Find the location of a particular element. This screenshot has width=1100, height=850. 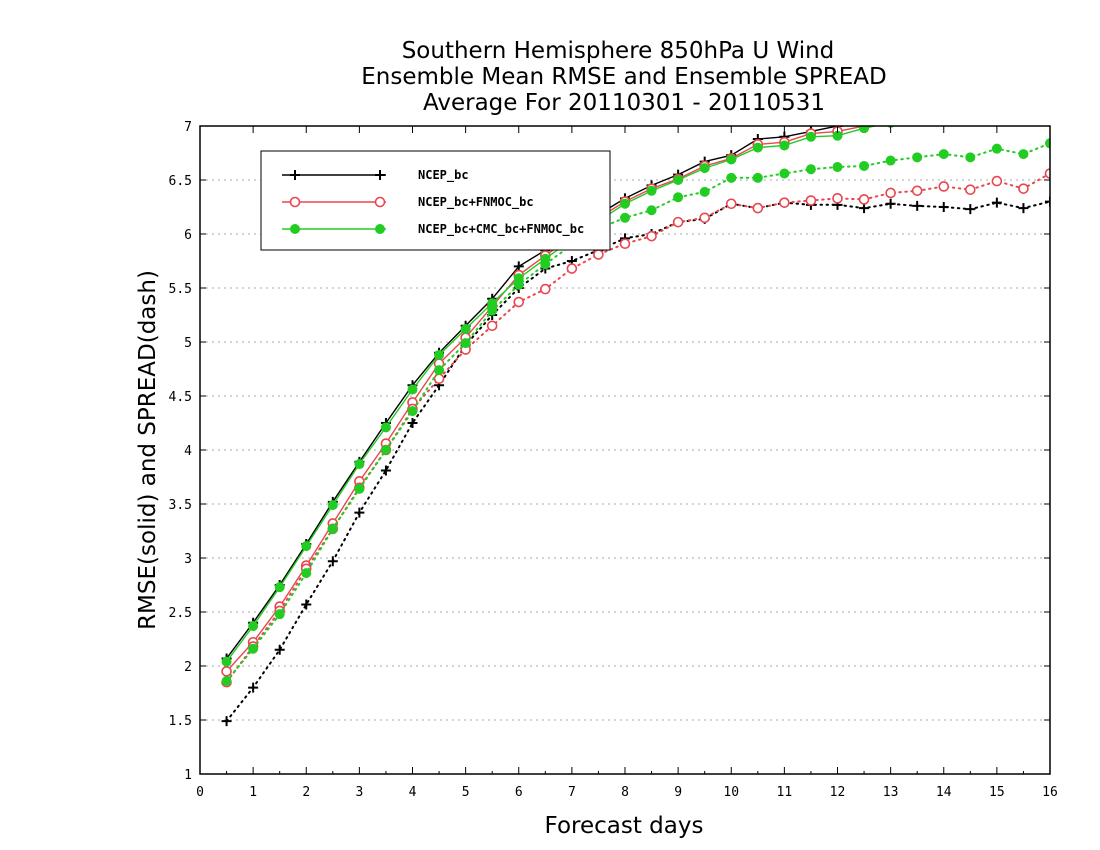

legend-item: NCEP_bc+CMC_bc+FNMOC_bc is located at coordinates (433, 229).